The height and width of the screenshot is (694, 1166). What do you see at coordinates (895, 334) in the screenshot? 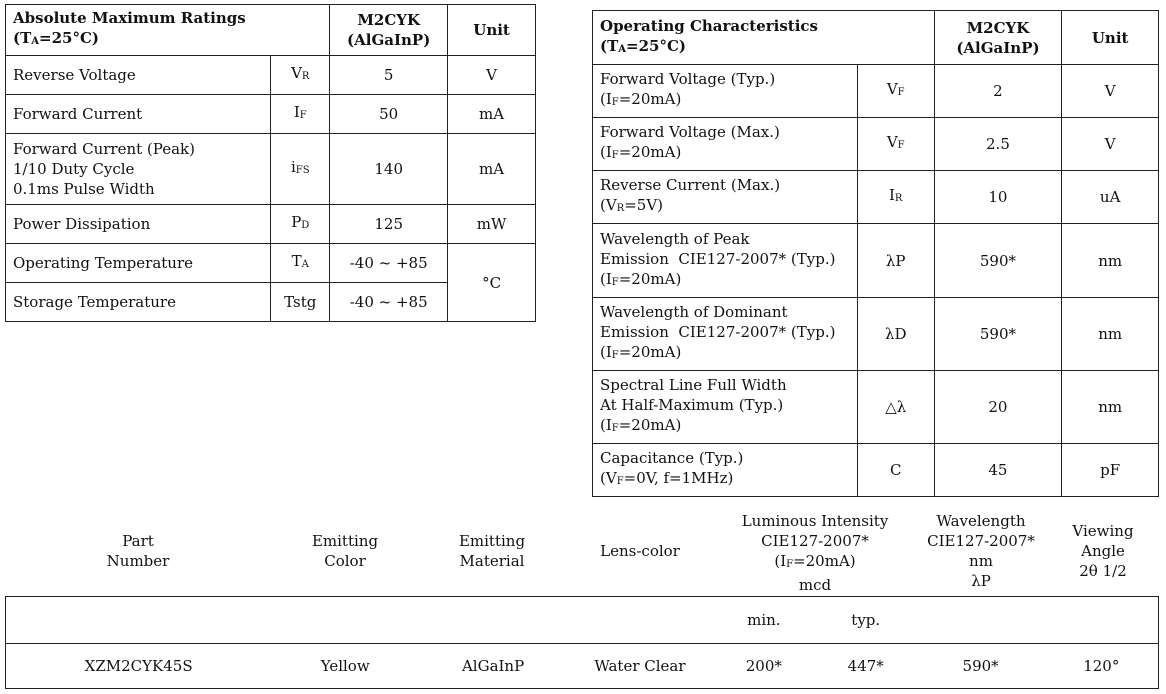
I see `oc-symbol: λD` at bounding box center [895, 334].